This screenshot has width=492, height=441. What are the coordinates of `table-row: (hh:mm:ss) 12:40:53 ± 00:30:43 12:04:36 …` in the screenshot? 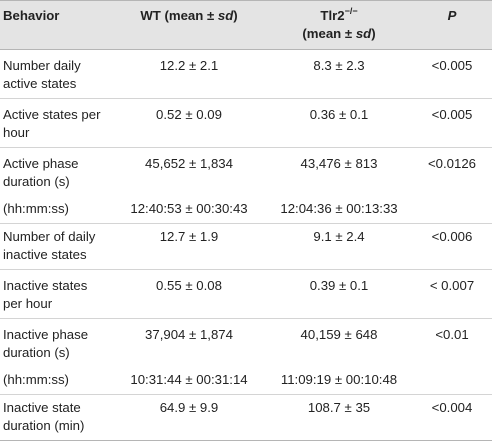 It's located at (246, 210).